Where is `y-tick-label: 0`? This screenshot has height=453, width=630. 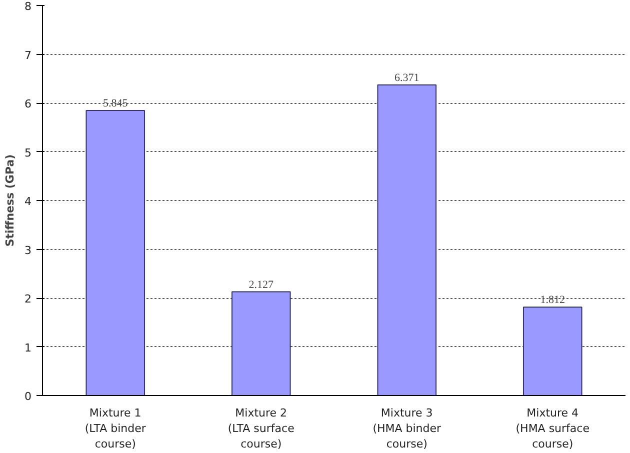 y-tick-label: 0 is located at coordinates (28, 396).